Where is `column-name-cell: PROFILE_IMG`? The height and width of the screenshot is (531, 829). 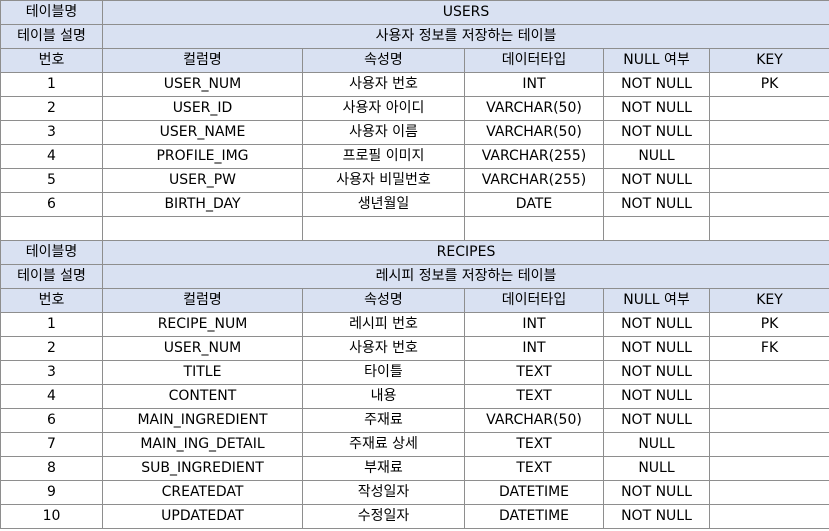
column-name-cell: PROFILE_IMG is located at coordinates (202, 156).